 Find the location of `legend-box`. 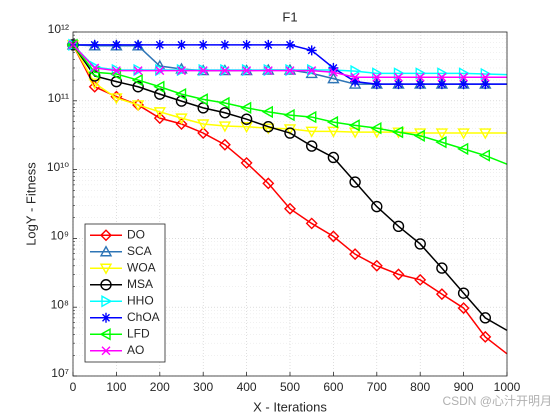

legend-box is located at coordinates (125, 293).